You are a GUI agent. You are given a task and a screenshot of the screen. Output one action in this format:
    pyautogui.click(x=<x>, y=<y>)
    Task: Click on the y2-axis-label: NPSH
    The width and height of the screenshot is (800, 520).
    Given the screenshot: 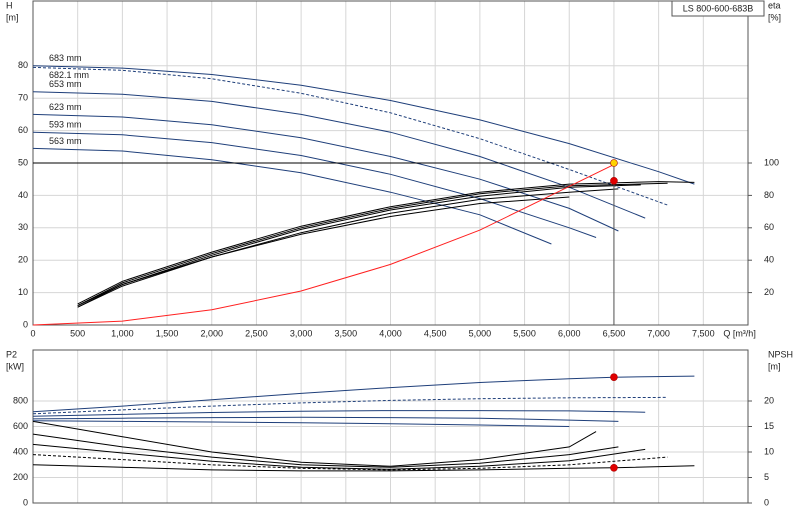 What is the action you would take?
    pyautogui.click(x=780, y=354)
    